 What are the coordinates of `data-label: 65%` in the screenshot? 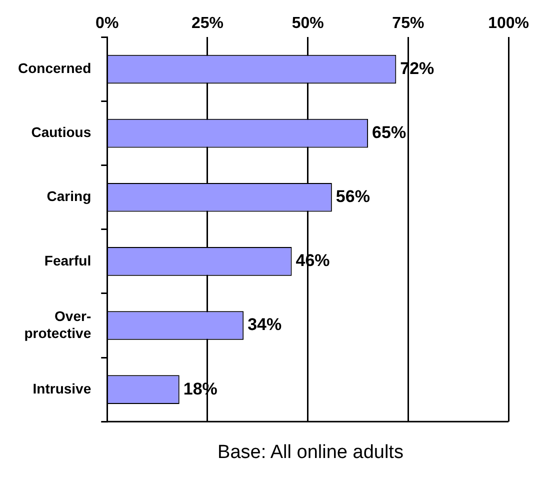 It's located at (389, 132).